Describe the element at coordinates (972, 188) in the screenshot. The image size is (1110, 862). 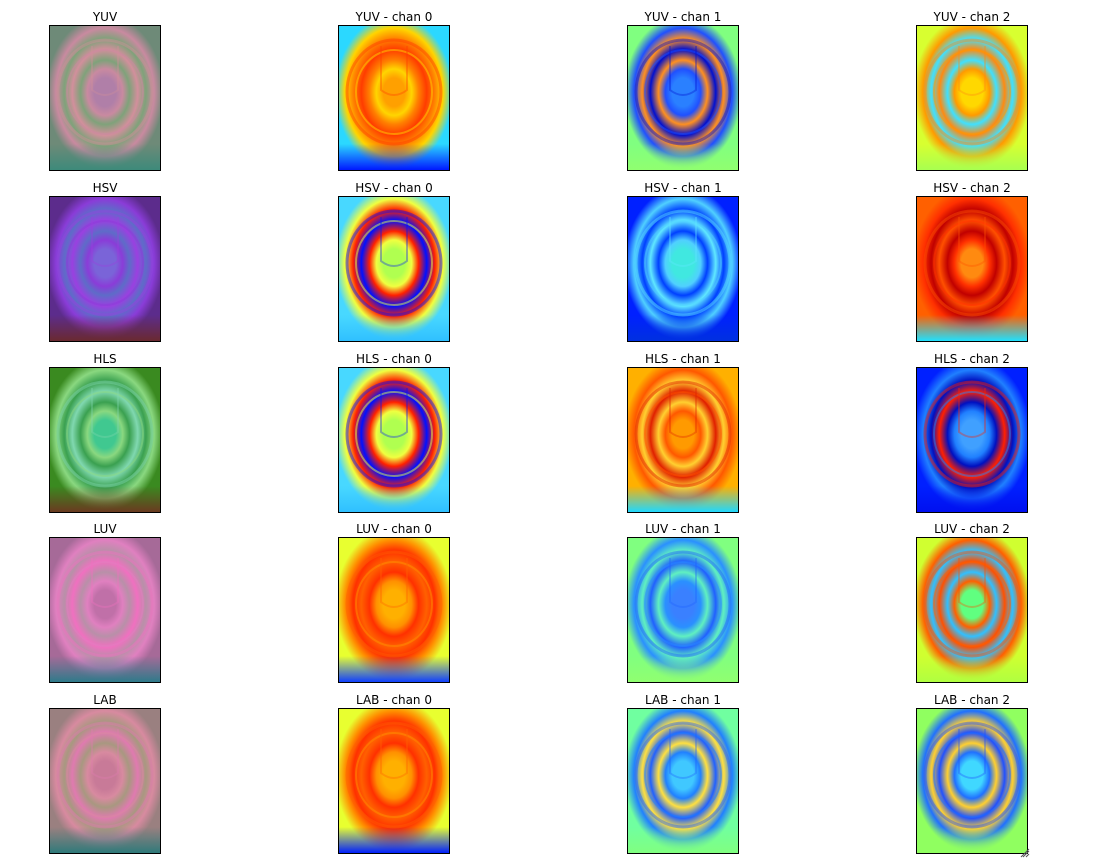
I see `panel-title: HSV - chan 2` at that location.